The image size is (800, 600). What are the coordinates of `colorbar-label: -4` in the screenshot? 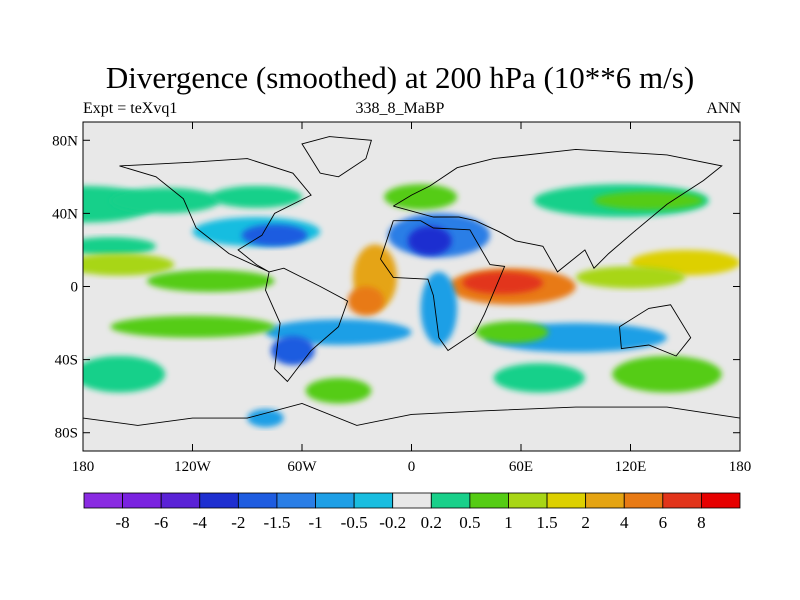 It's located at (200, 522).